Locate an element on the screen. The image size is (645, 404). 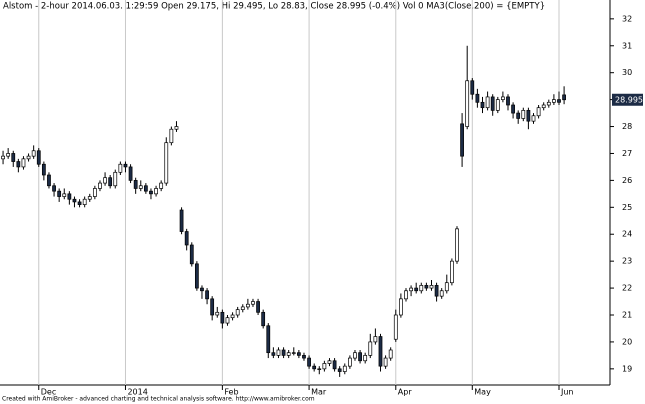
x-tick-label: Jun is located at coordinates (567, 392).